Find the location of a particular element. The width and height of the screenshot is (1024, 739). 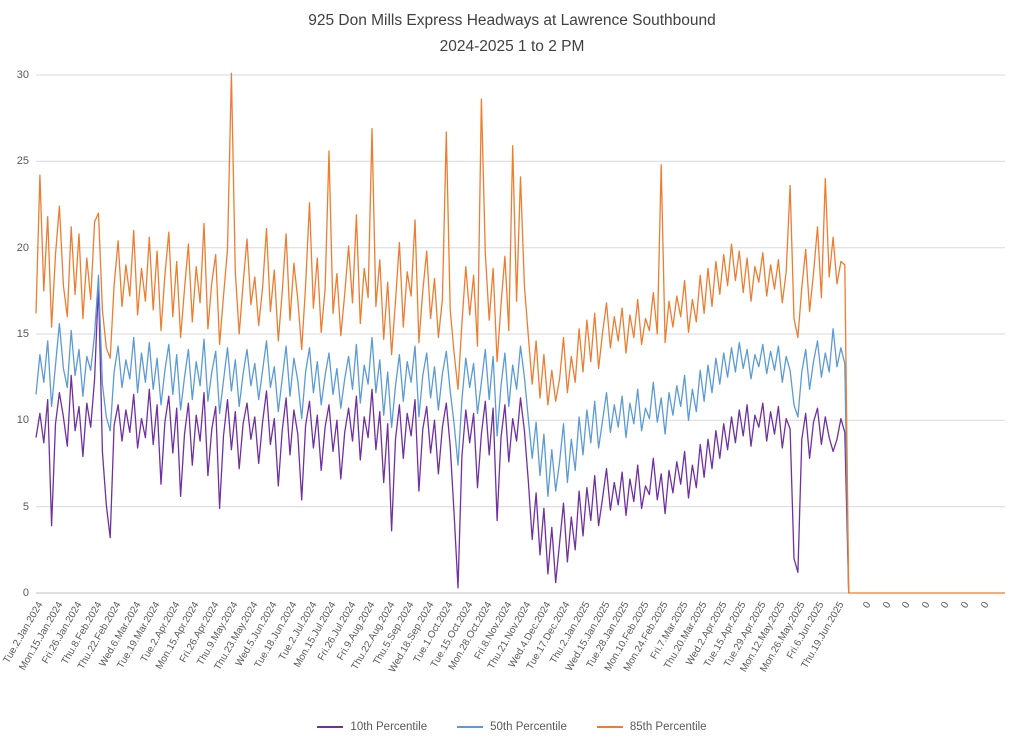

y-axis-label: 20 is located at coordinates (22, 247).